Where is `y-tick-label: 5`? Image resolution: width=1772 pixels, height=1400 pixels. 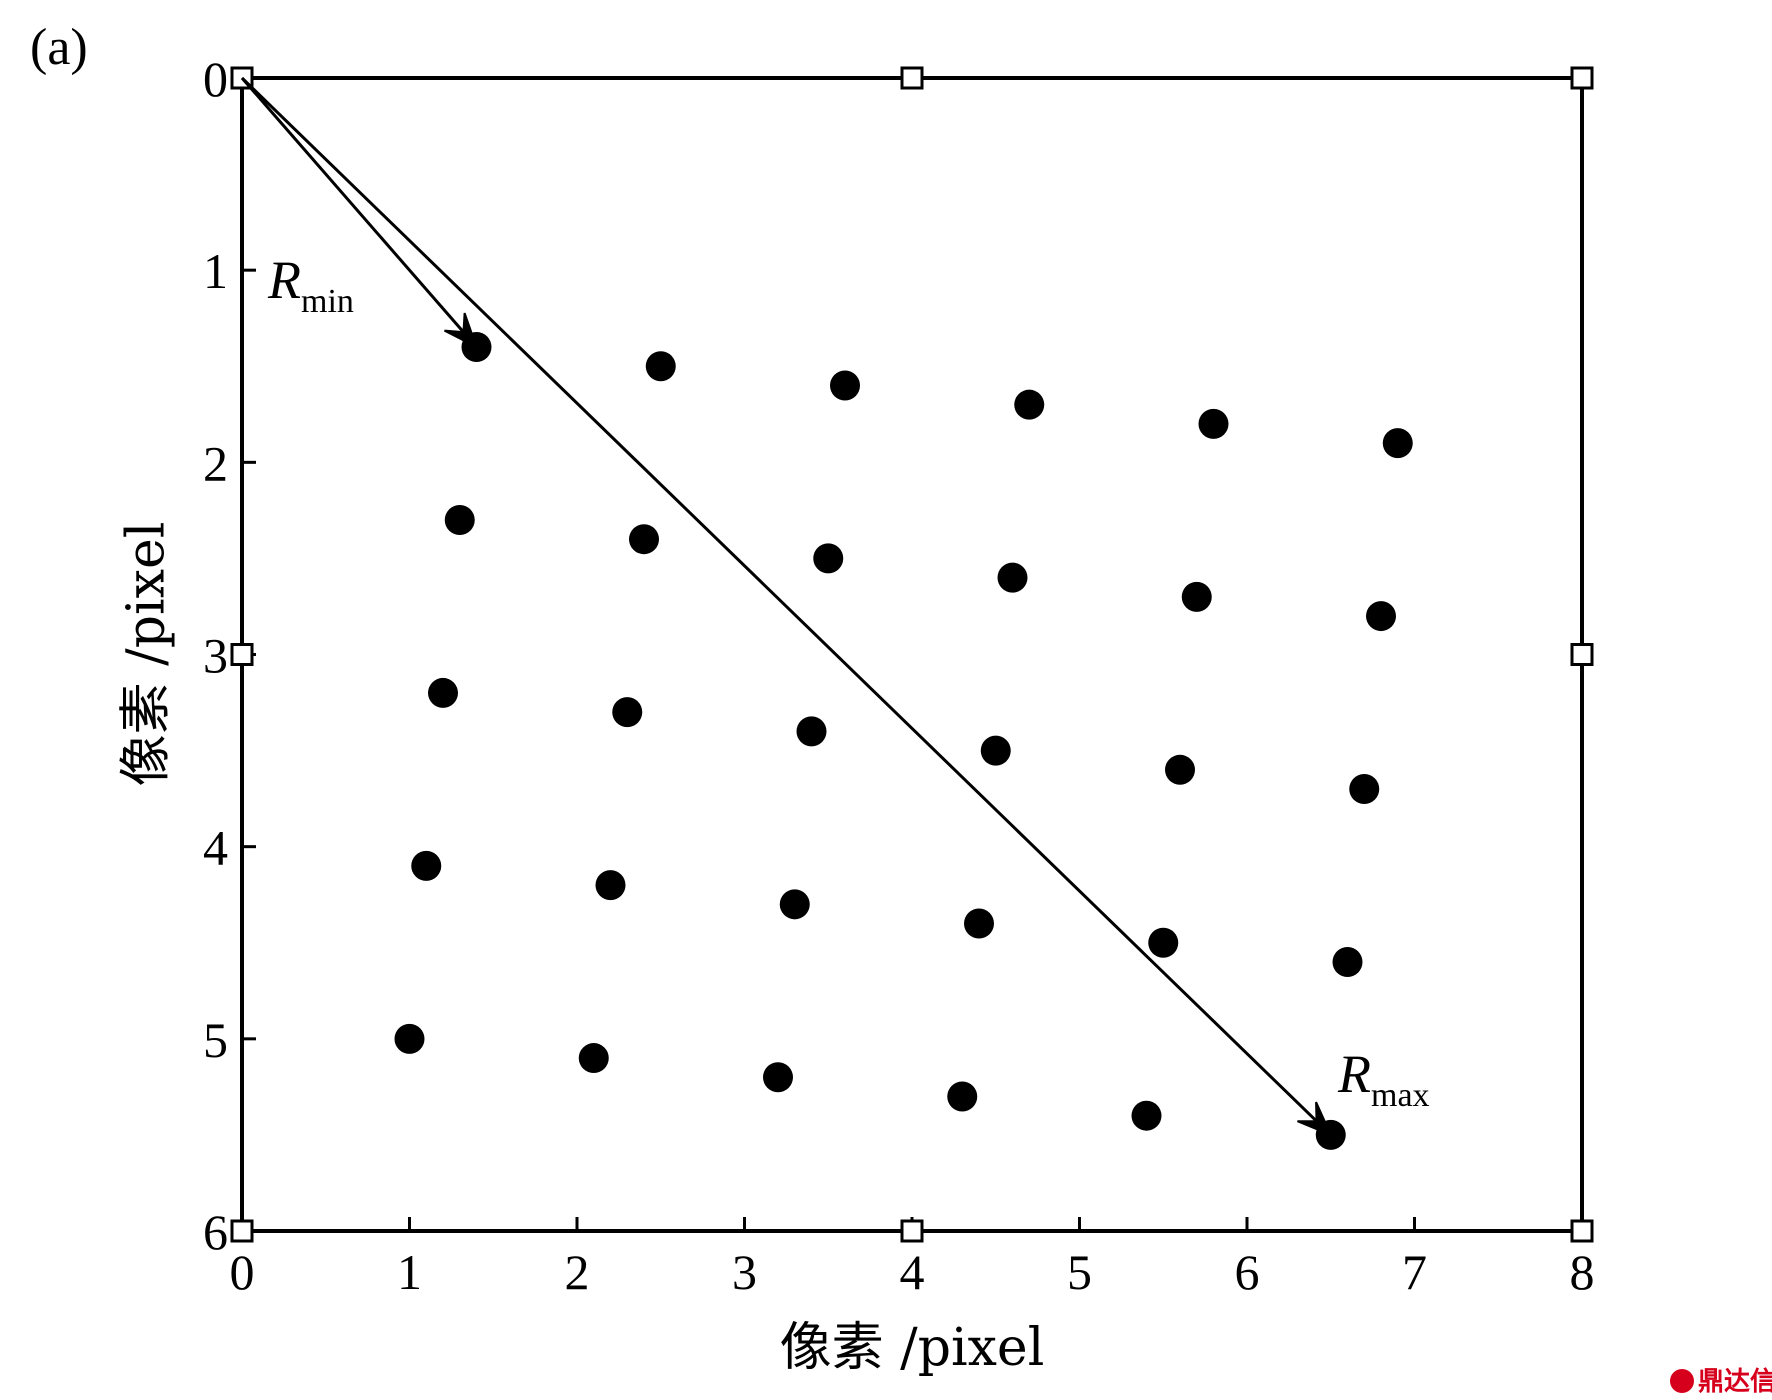
y-tick-label: 5 is located at coordinates (215, 1040).